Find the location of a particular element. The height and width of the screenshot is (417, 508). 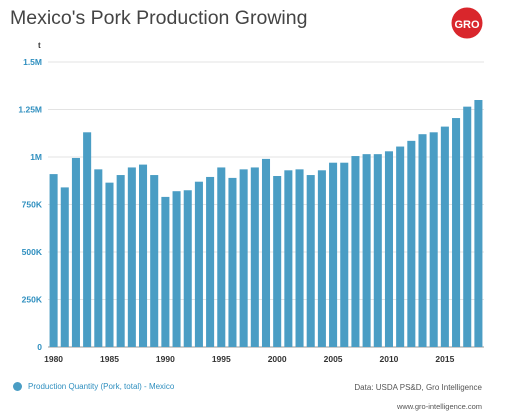

y-axis-ticks: 0 250K 500K 750K 1M 1.25M 1.5M is located at coordinates (30, 204).